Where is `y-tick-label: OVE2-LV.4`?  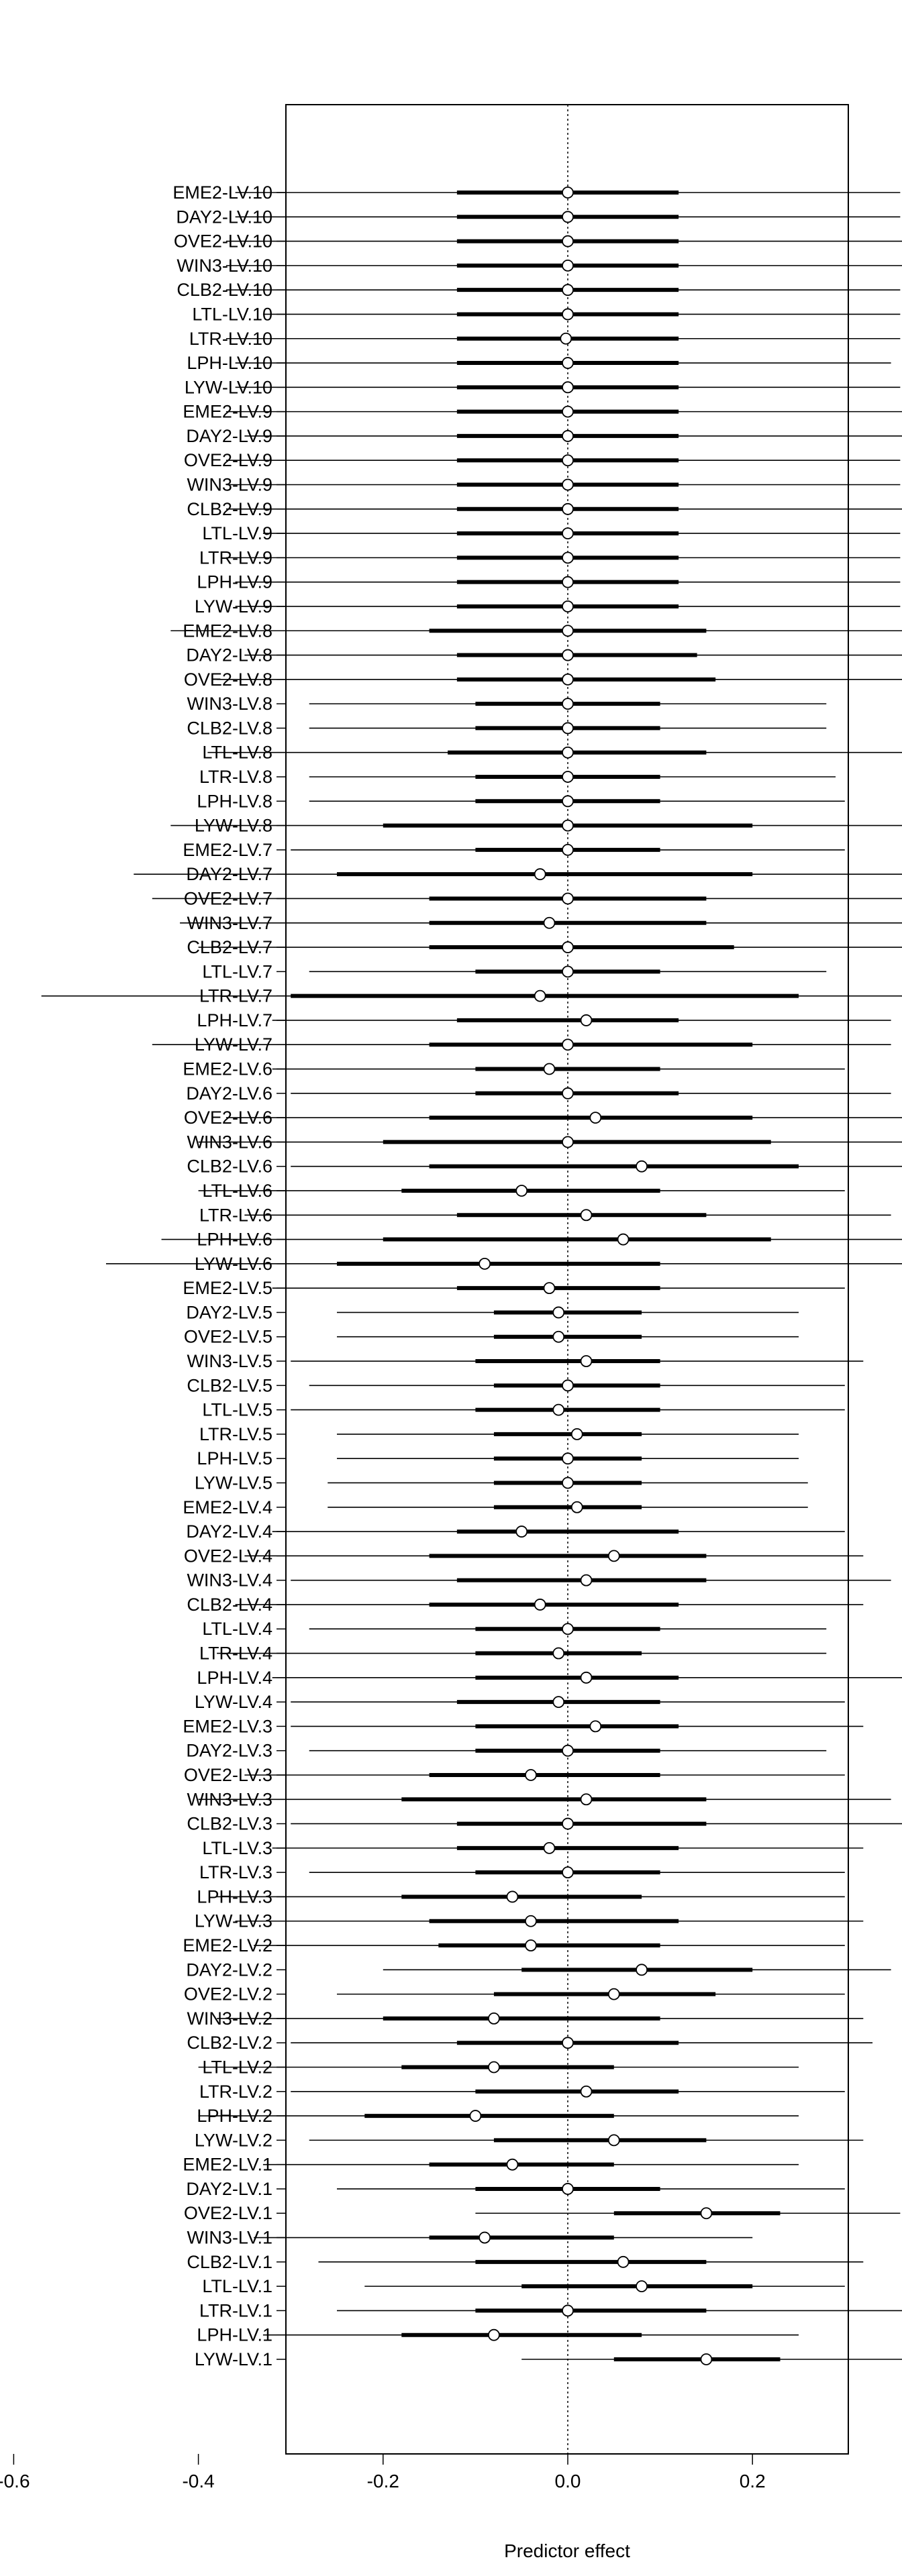 y-tick-label: OVE2-LV.4 is located at coordinates (228, 1556).